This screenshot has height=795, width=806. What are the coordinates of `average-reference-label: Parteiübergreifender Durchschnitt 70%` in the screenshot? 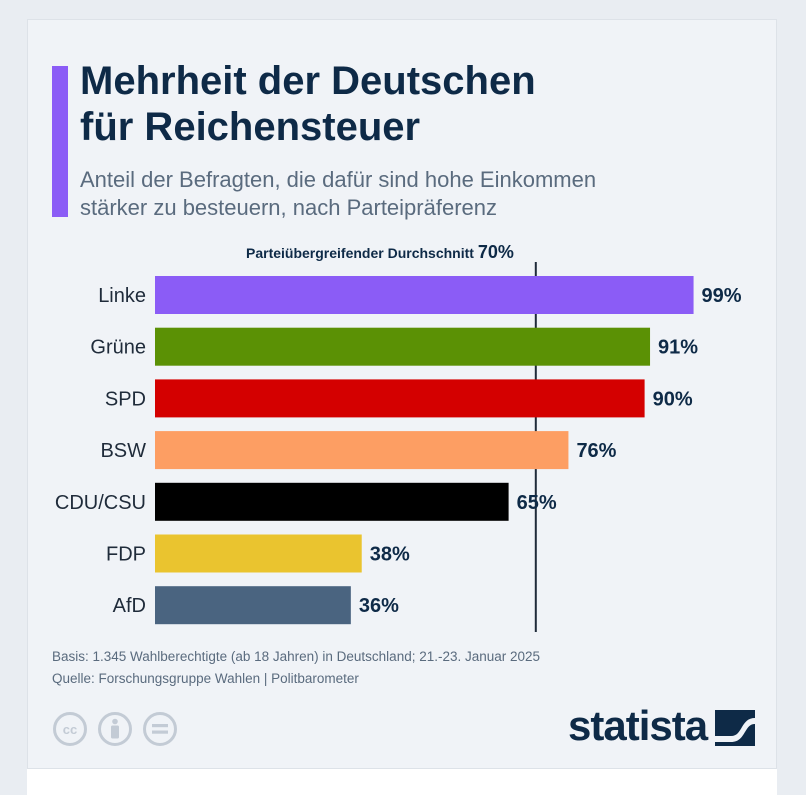 It's located at (380, 252).